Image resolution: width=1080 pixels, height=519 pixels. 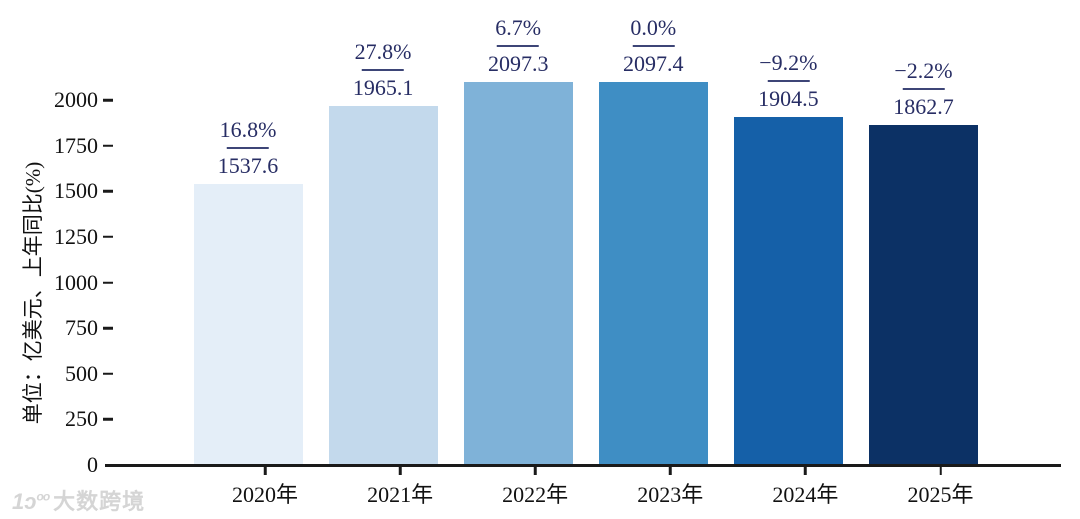 What do you see at coordinates (99, 501) in the screenshot?
I see `watermark-text: 大数跨境` at bounding box center [99, 501].